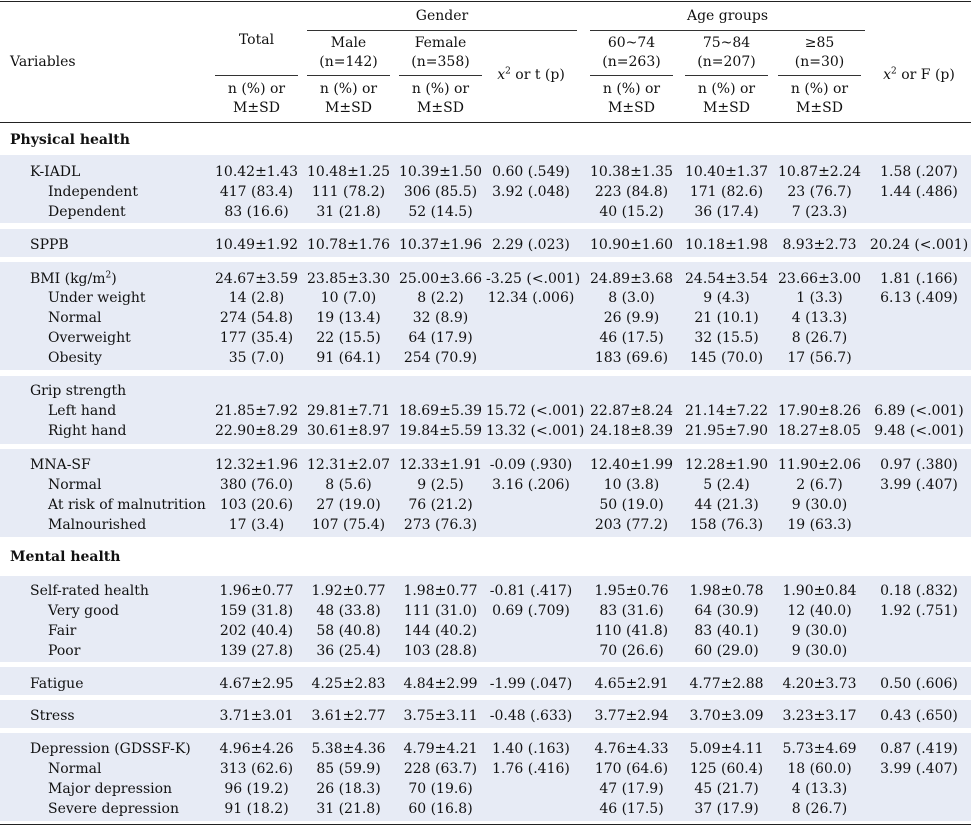 This screenshot has width=971, height=826. I want to click on cell-a1: 26 (9.9), so click(631, 318).